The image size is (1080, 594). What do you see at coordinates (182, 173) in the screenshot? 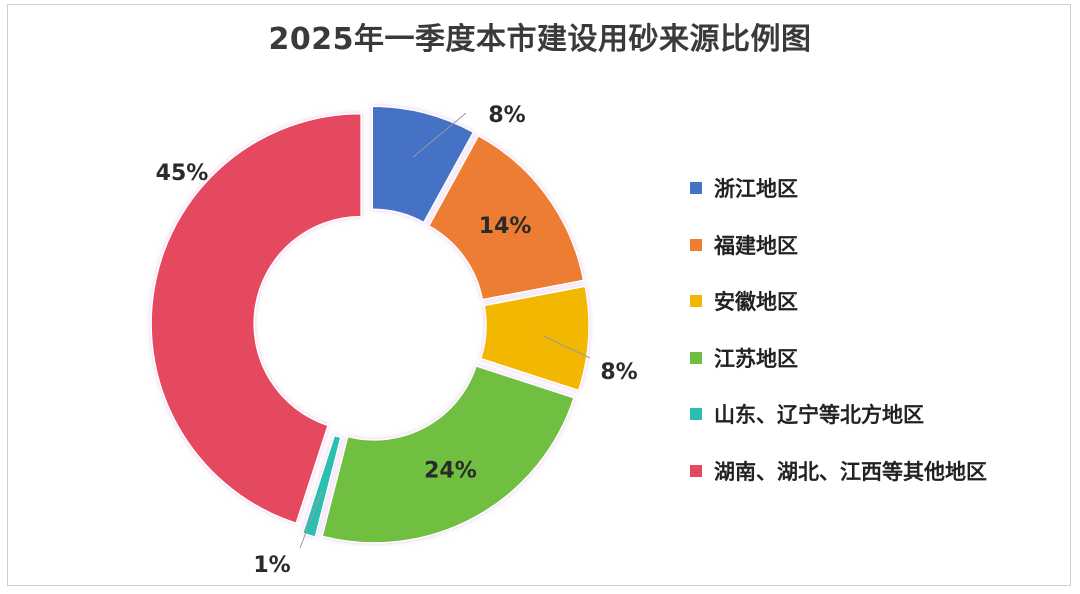
I see `data-label-6: 45%` at bounding box center [182, 173].